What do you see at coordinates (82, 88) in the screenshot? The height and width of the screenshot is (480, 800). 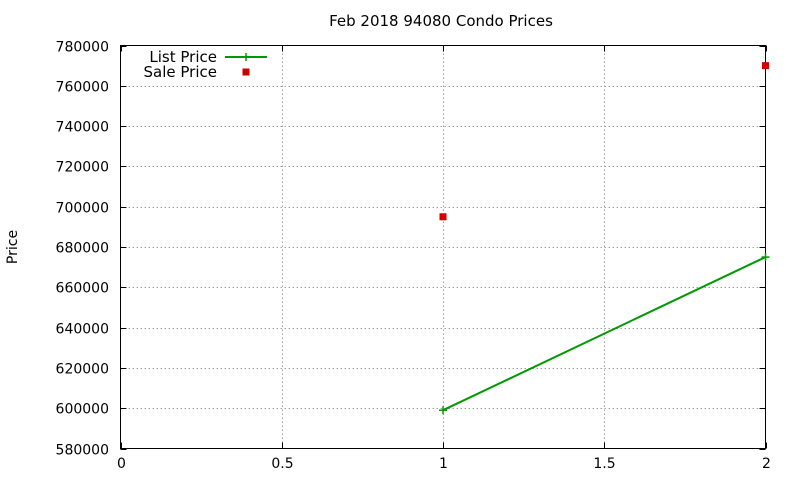 I see `y-tick-label: 760000` at bounding box center [82, 88].